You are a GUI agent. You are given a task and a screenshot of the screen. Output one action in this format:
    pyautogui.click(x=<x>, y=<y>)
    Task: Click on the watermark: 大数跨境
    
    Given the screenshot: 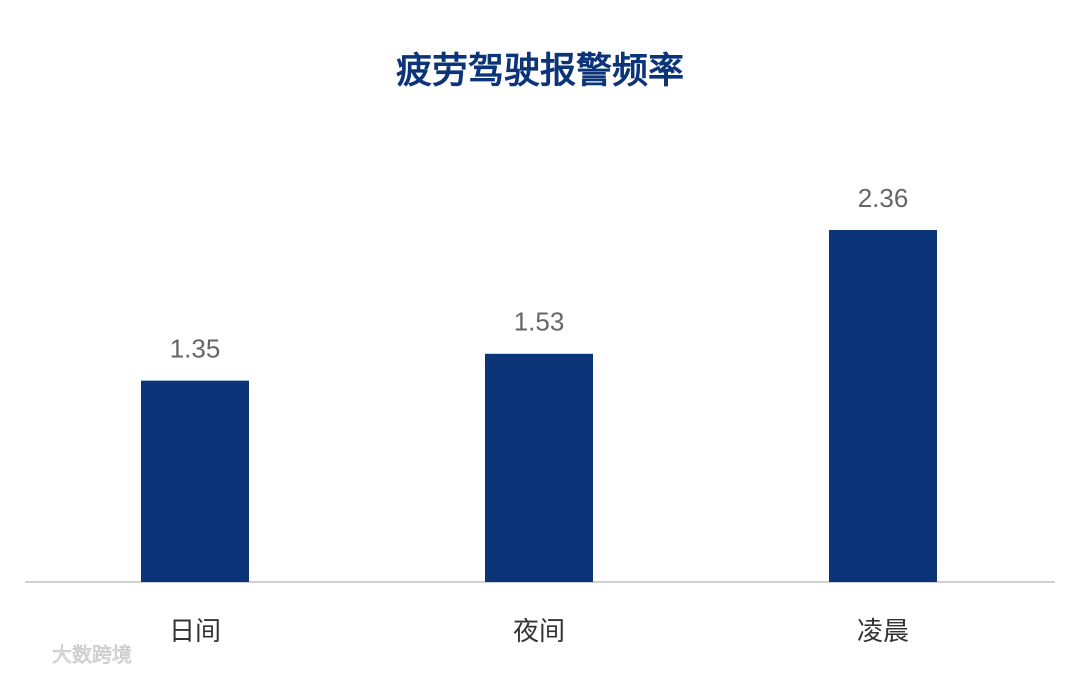 What is the action you would take?
    pyautogui.click(x=92, y=654)
    